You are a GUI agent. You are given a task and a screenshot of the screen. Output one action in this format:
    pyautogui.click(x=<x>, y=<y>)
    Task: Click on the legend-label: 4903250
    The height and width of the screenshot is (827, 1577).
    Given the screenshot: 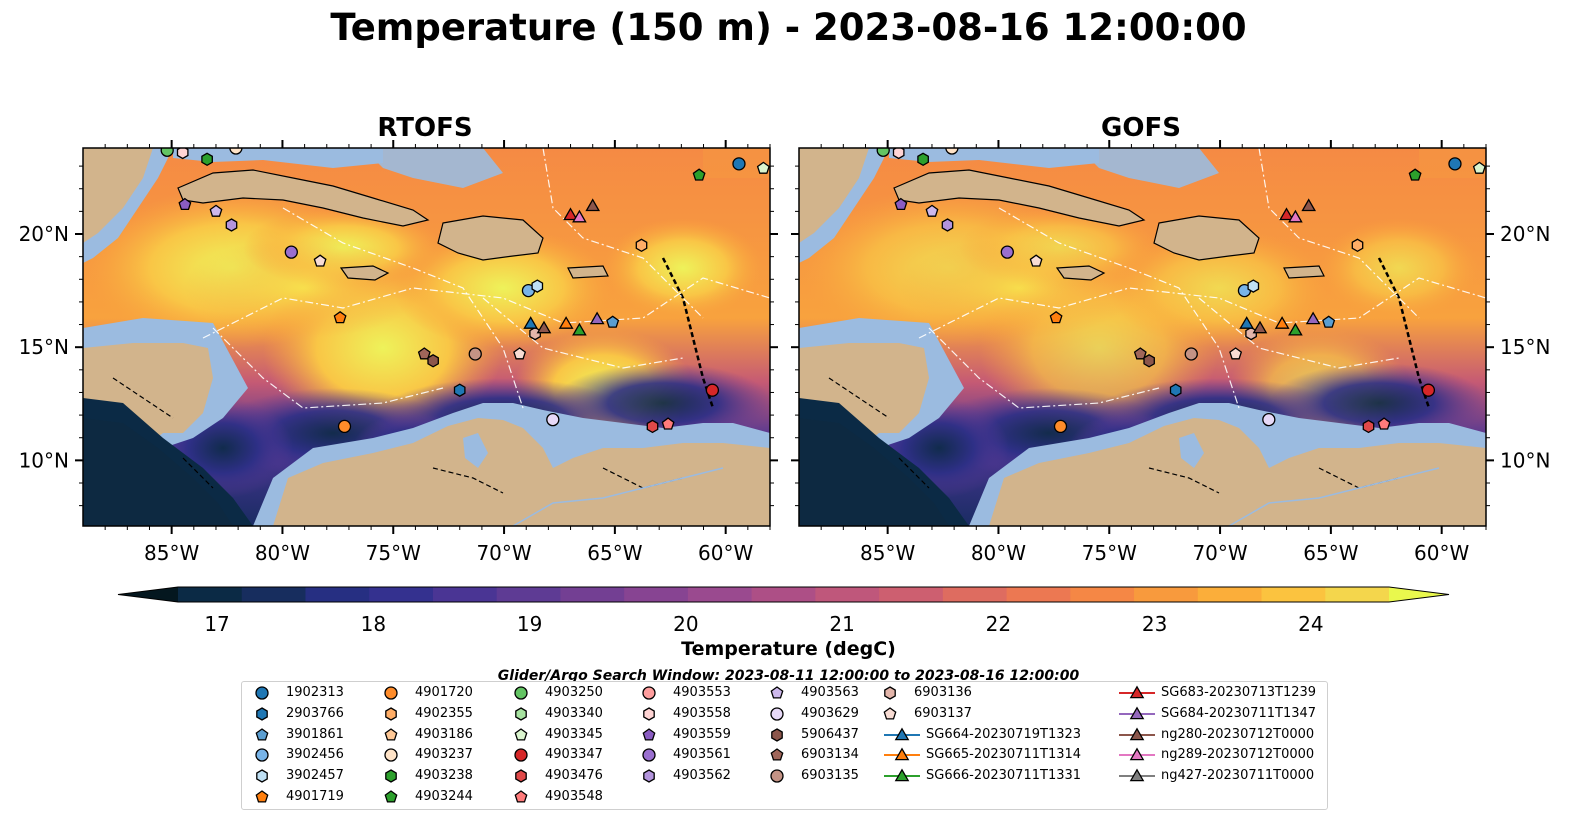 What is the action you would take?
    pyautogui.click(x=574, y=692)
    